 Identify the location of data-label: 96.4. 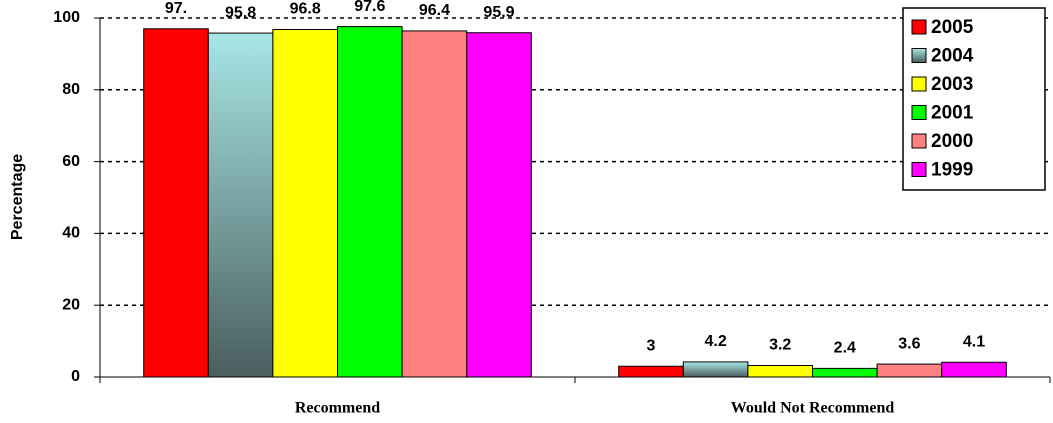
(434, 10).